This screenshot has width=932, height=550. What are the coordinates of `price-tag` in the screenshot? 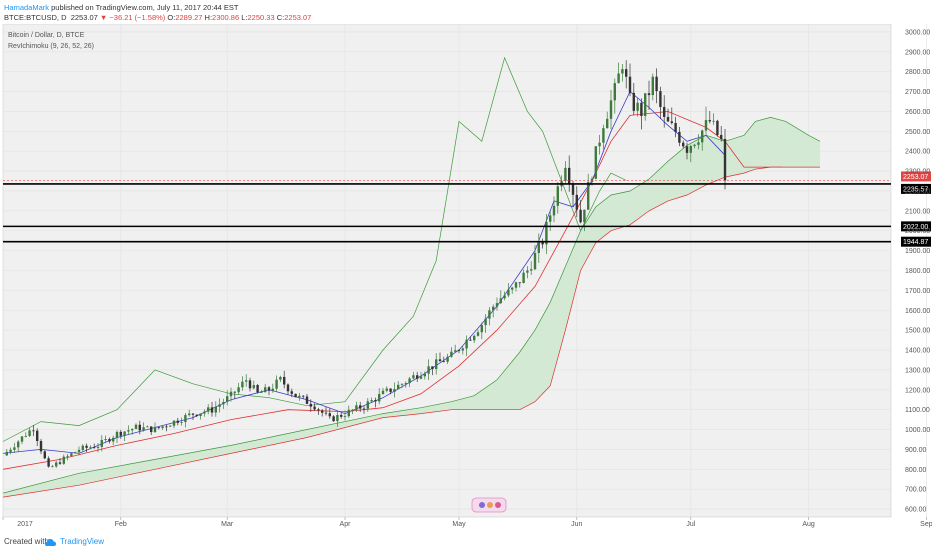 It's located at (916, 176).